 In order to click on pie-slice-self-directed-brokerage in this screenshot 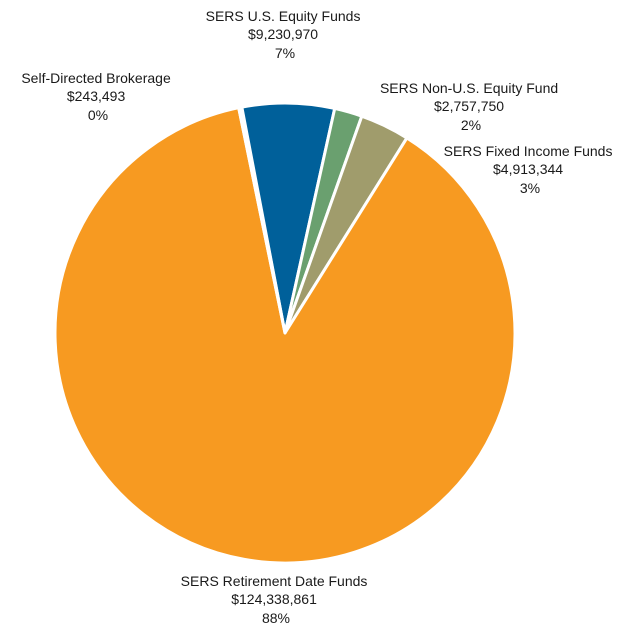, I will do `click(262, 220)`.